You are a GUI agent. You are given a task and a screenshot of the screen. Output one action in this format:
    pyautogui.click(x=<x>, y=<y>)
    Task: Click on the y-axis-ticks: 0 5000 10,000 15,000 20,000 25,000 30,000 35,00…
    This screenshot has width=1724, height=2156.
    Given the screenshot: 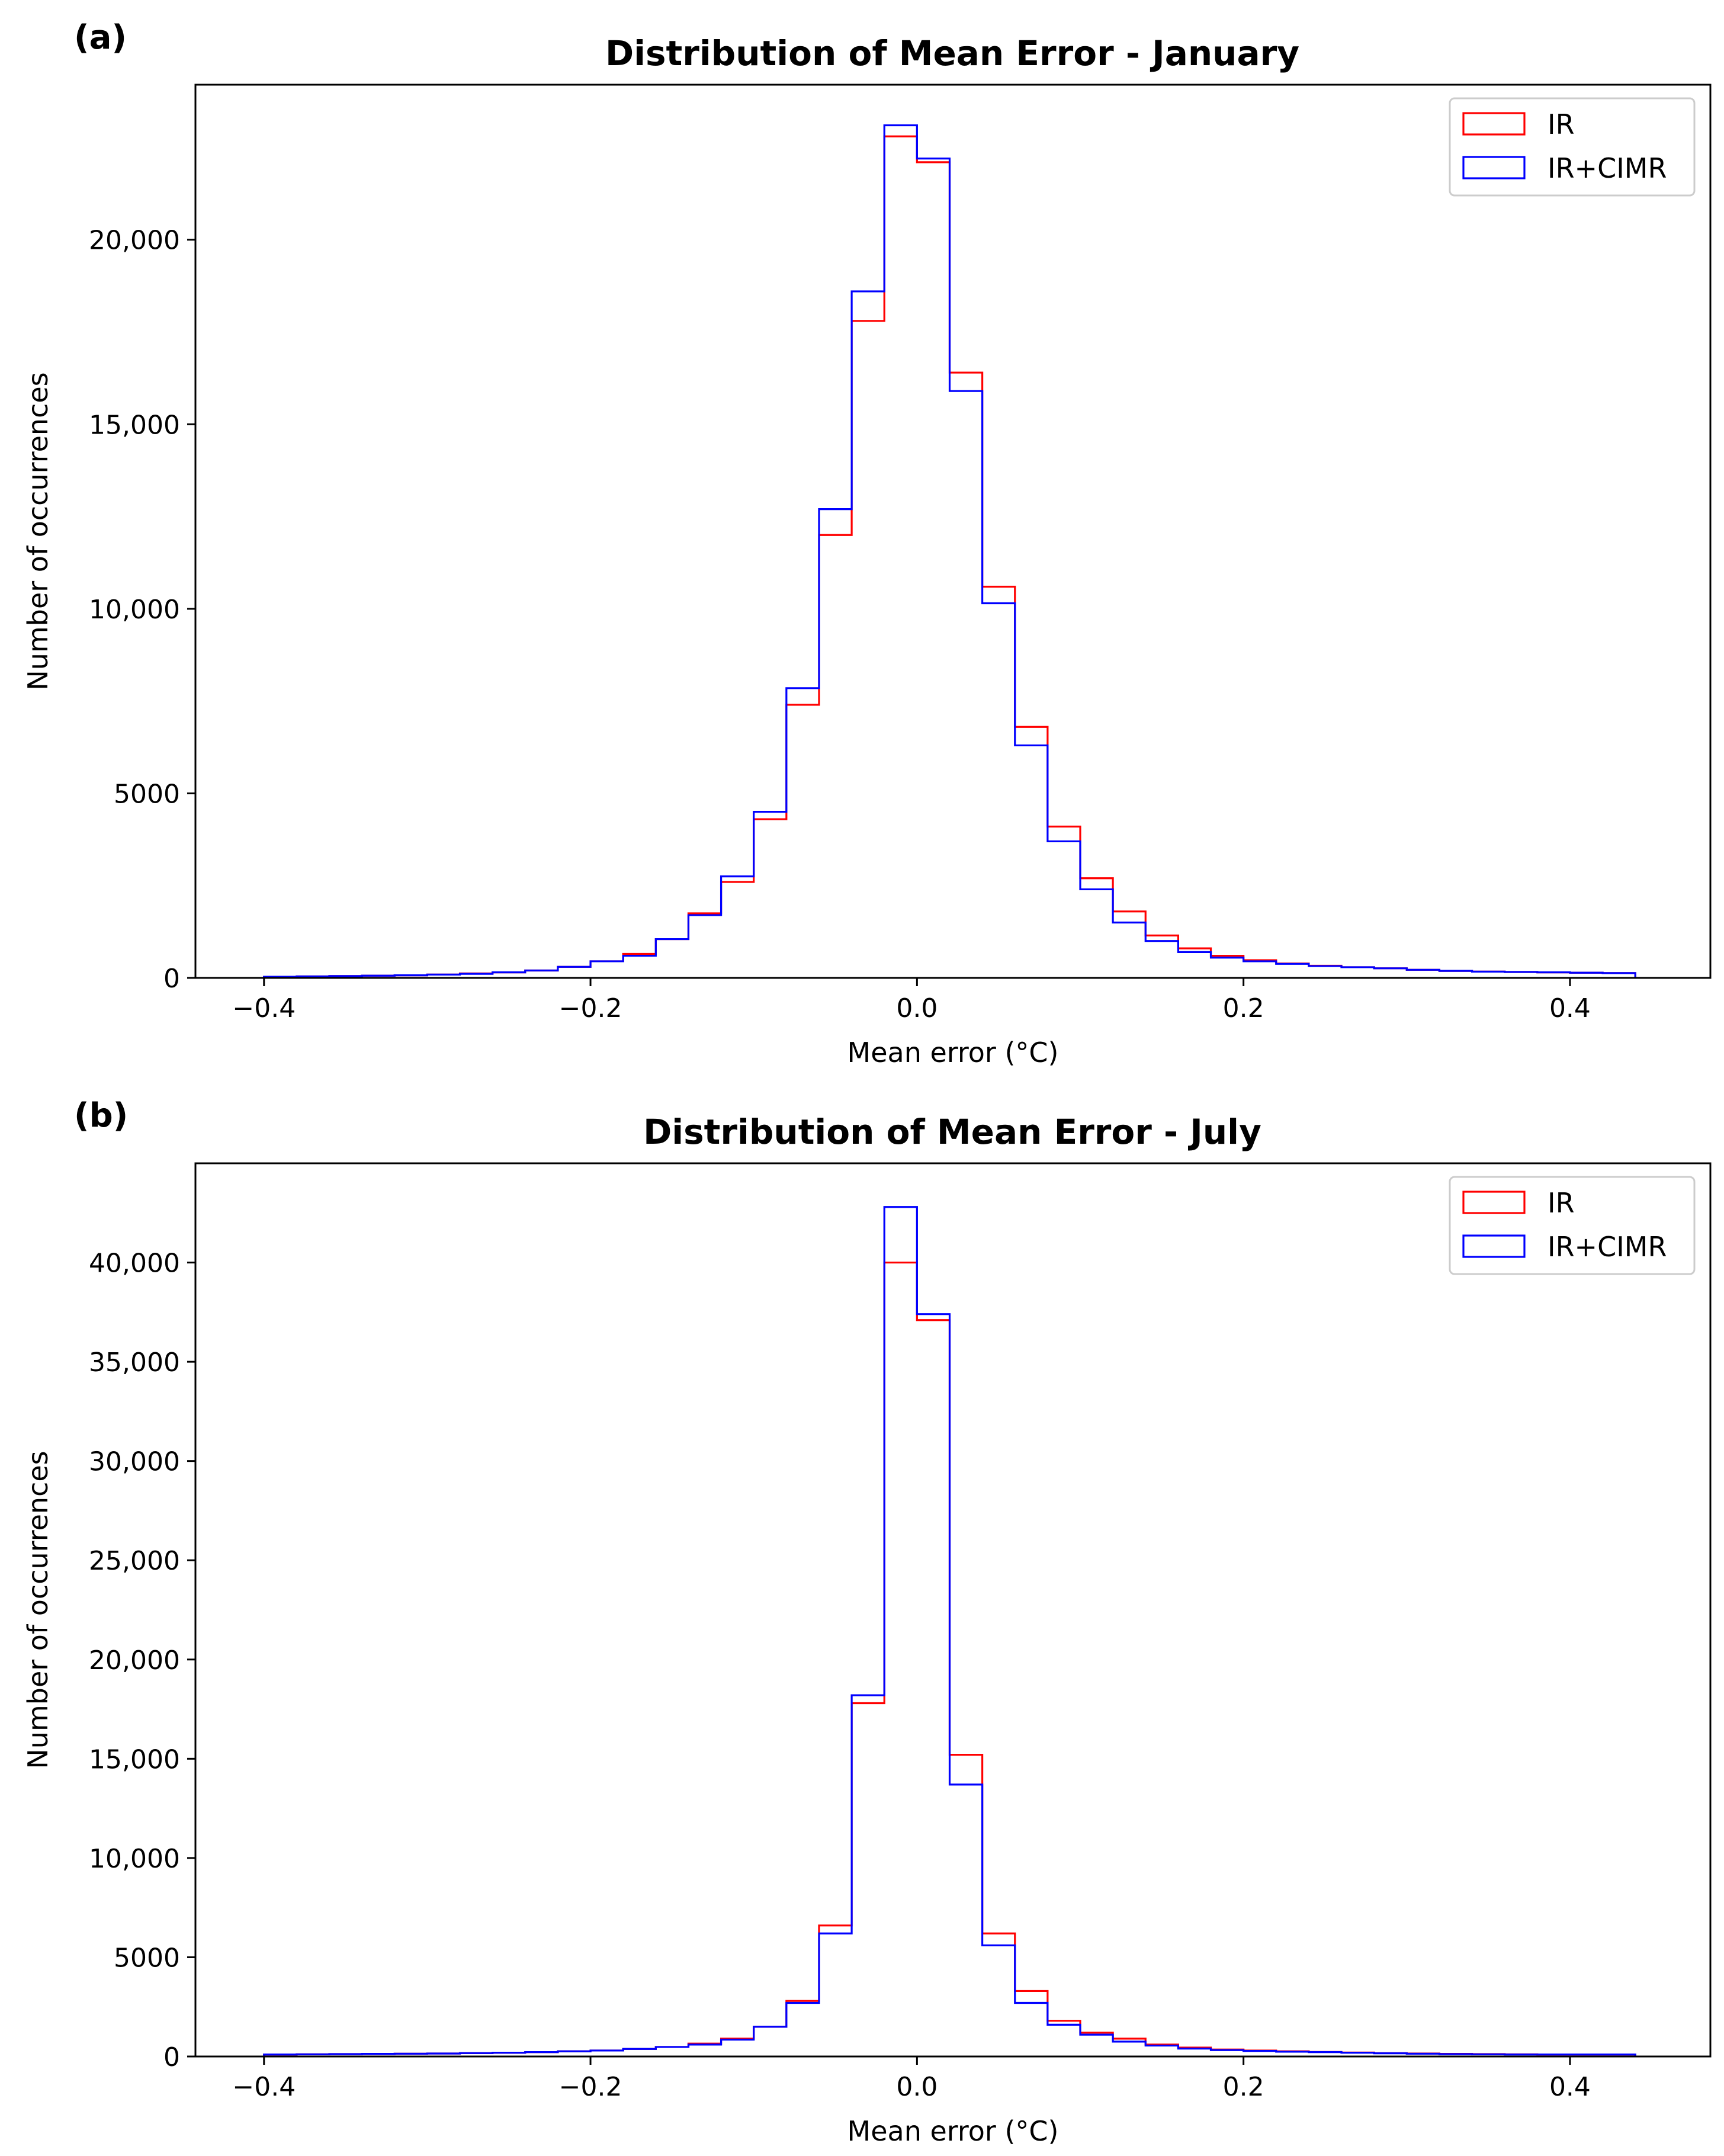 What is the action you would take?
    pyautogui.click(x=142, y=1660)
    